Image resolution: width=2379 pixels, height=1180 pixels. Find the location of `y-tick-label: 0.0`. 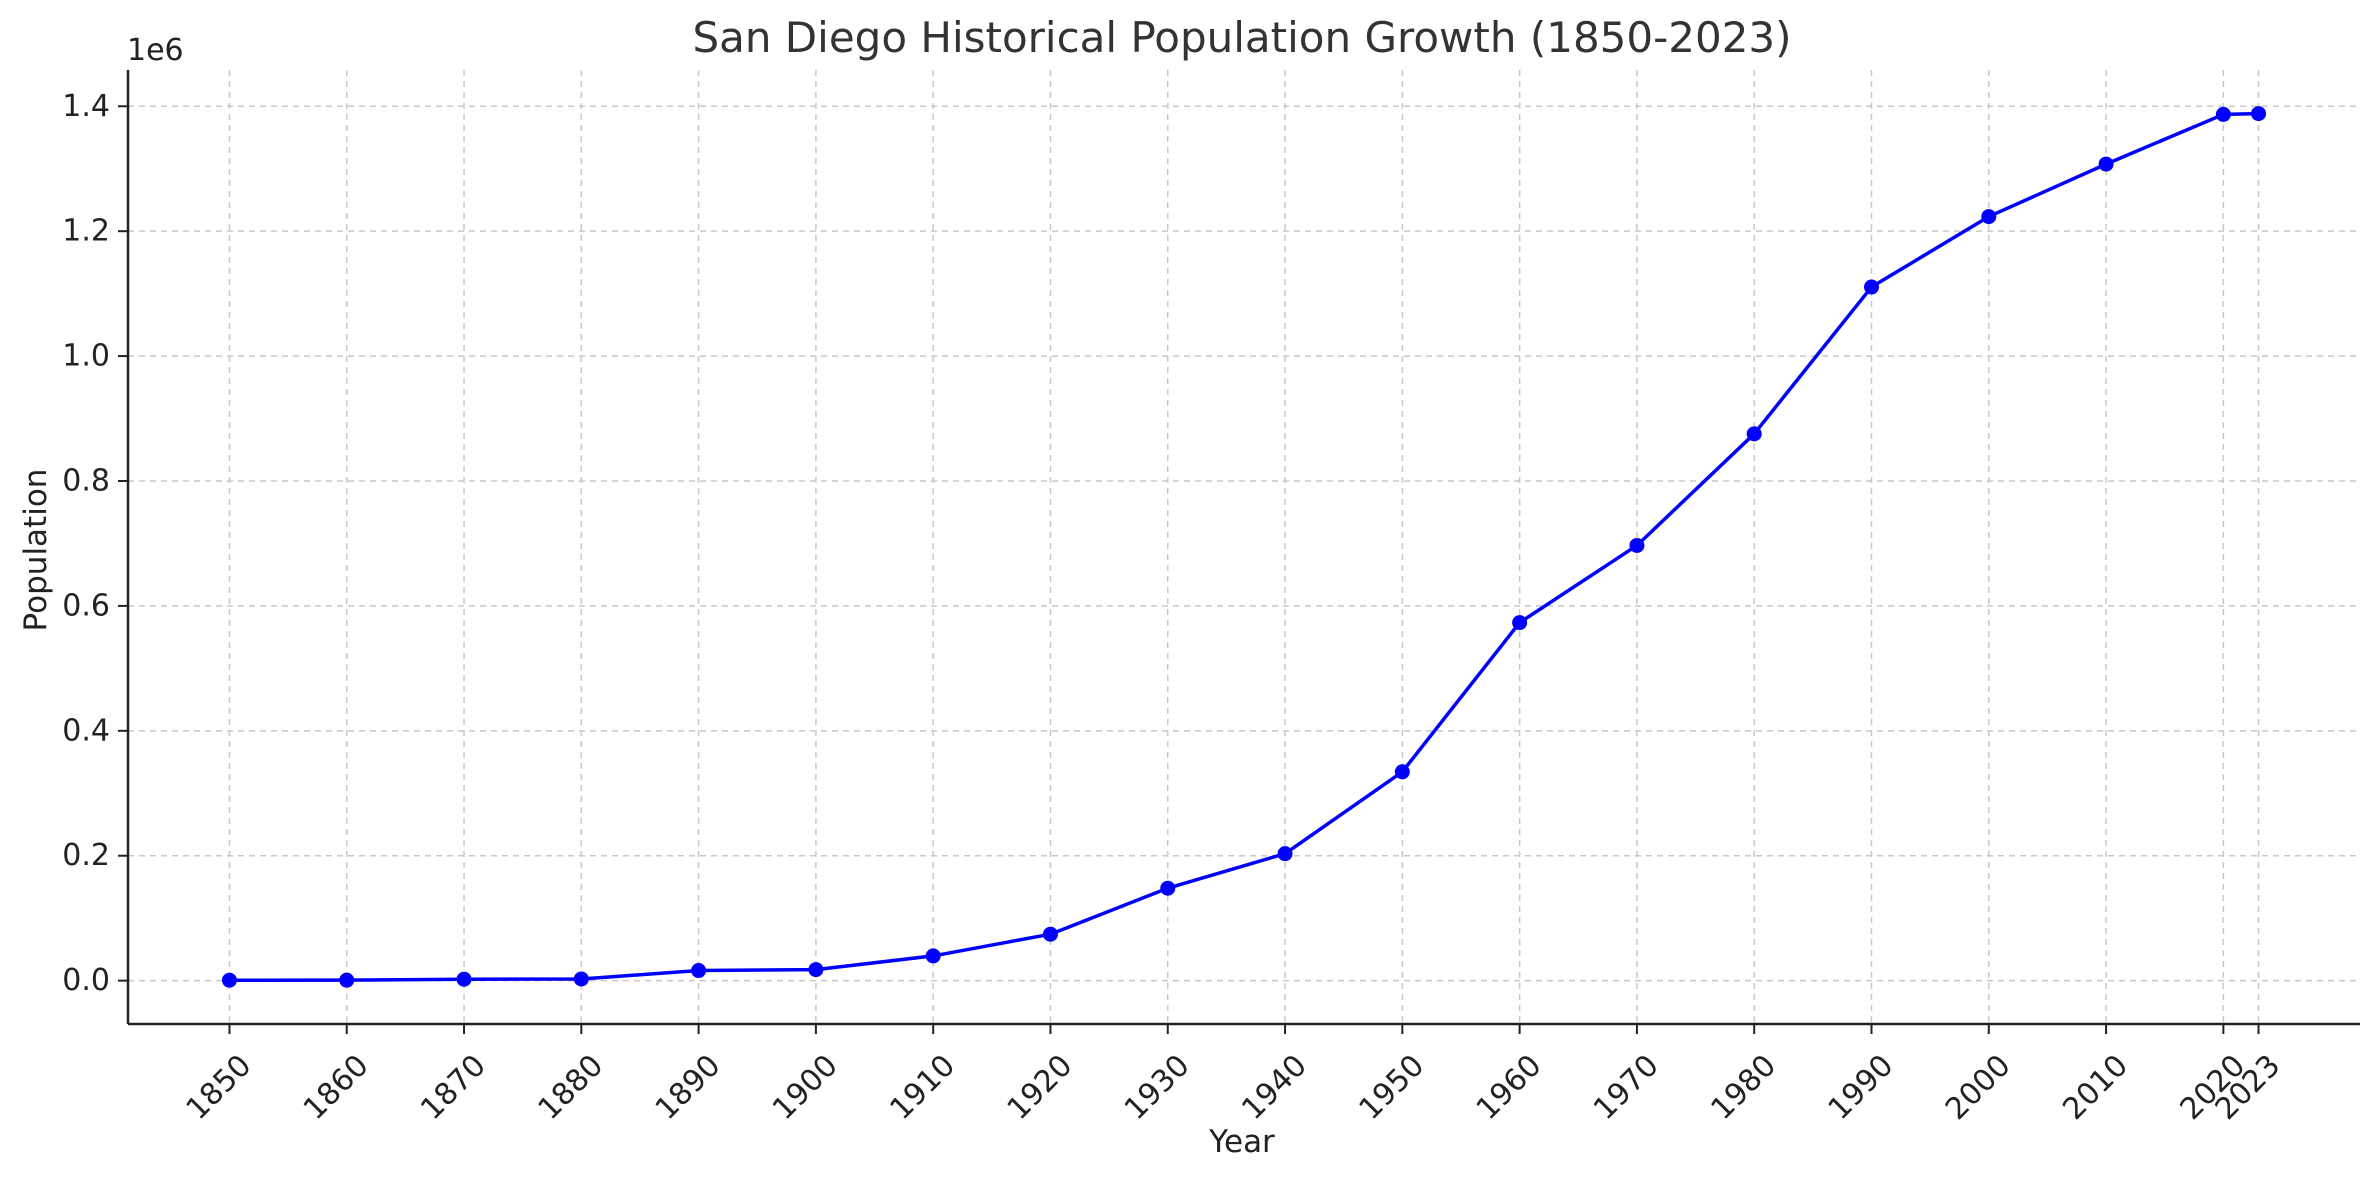

y-tick-label: 0.0 is located at coordinates (86, 980).